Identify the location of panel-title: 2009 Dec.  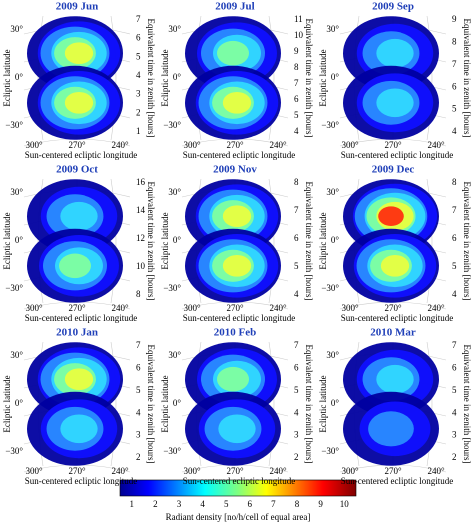
(393, 170).